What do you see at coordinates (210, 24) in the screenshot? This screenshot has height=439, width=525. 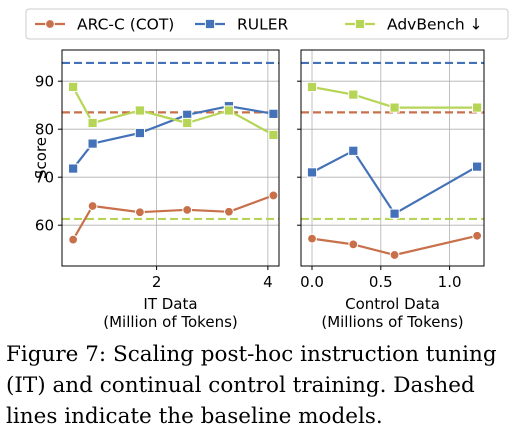 I see `legend-marker-ruler` at bounding box center [210, 24].